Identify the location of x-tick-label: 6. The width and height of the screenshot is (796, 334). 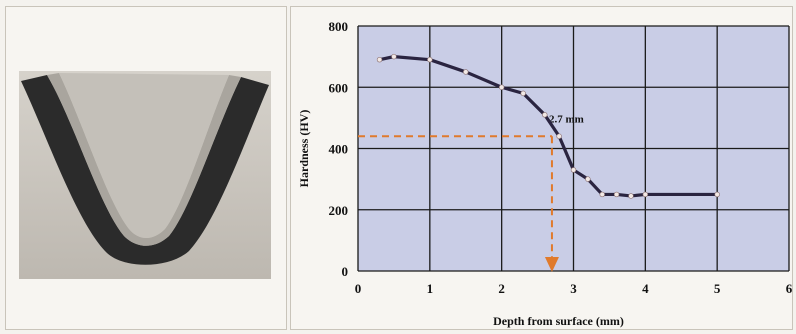
(789, 288).